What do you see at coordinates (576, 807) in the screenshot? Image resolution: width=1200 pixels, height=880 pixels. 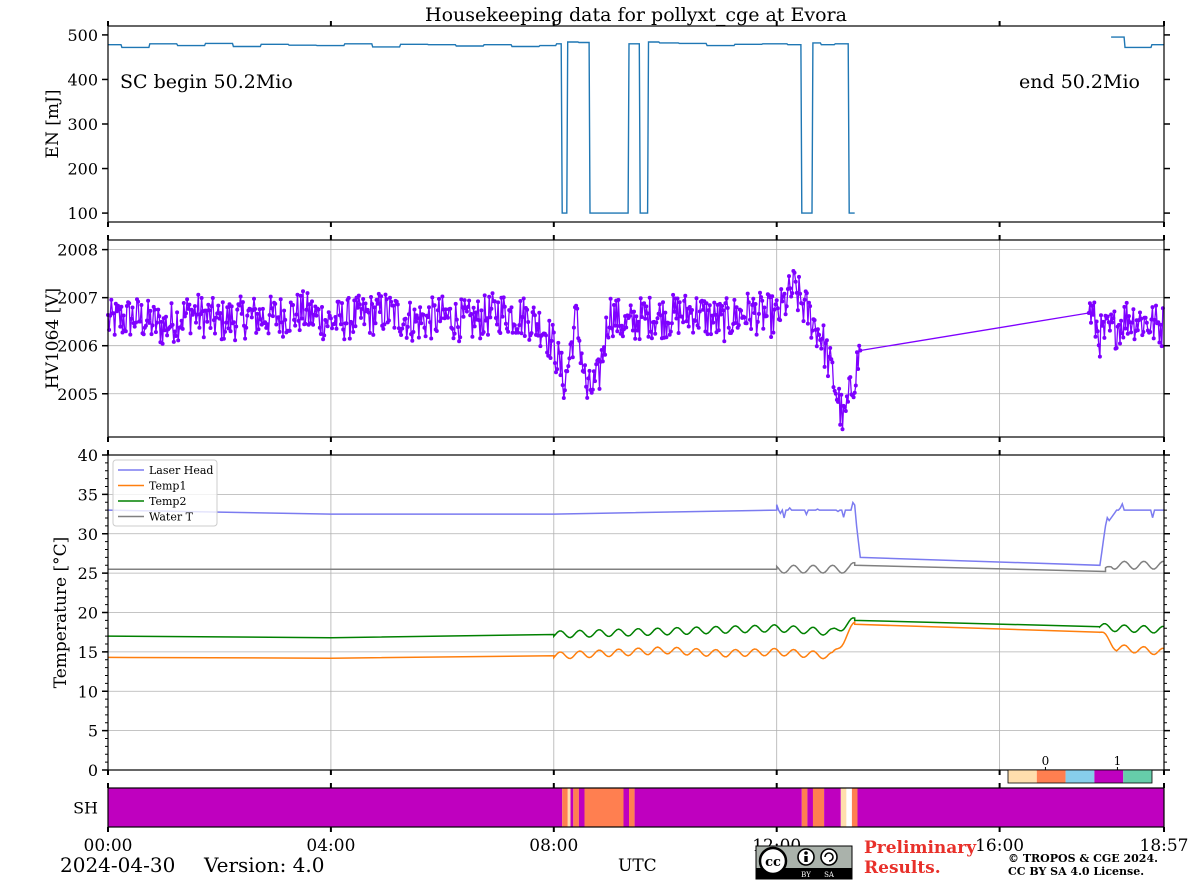 I see `sh-segment` at bounding box center [576, 807].